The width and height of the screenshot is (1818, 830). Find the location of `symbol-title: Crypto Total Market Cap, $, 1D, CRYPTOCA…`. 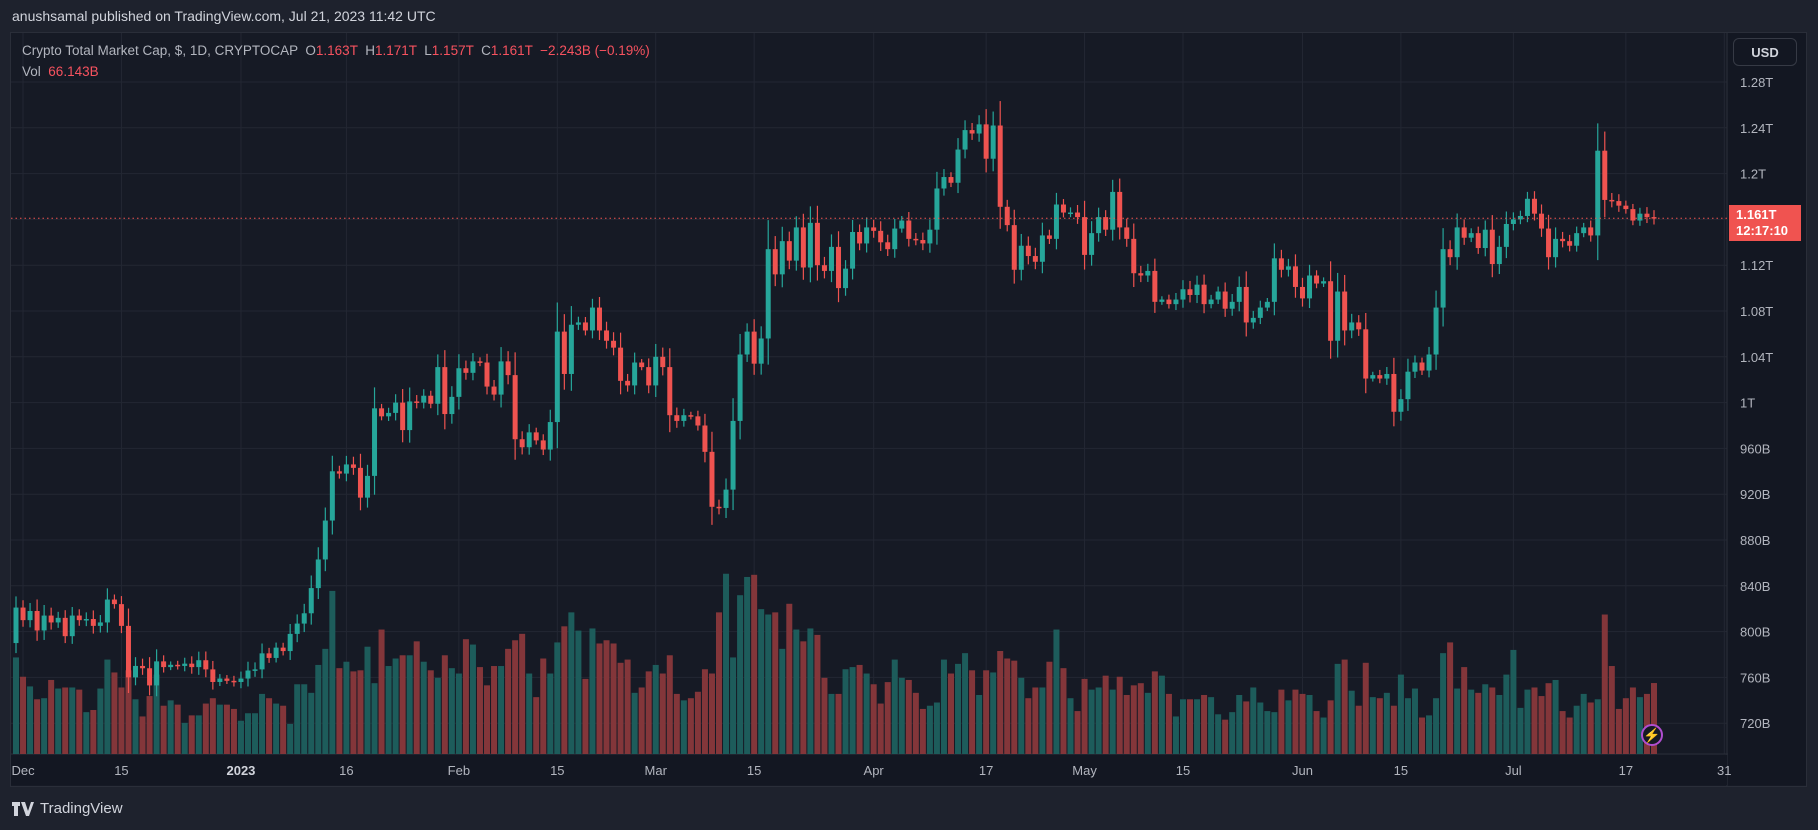

symbol-title: Crypto Total Market Cap, $, 1D, CRYPTOCA… is located at coordinates (160, 50).